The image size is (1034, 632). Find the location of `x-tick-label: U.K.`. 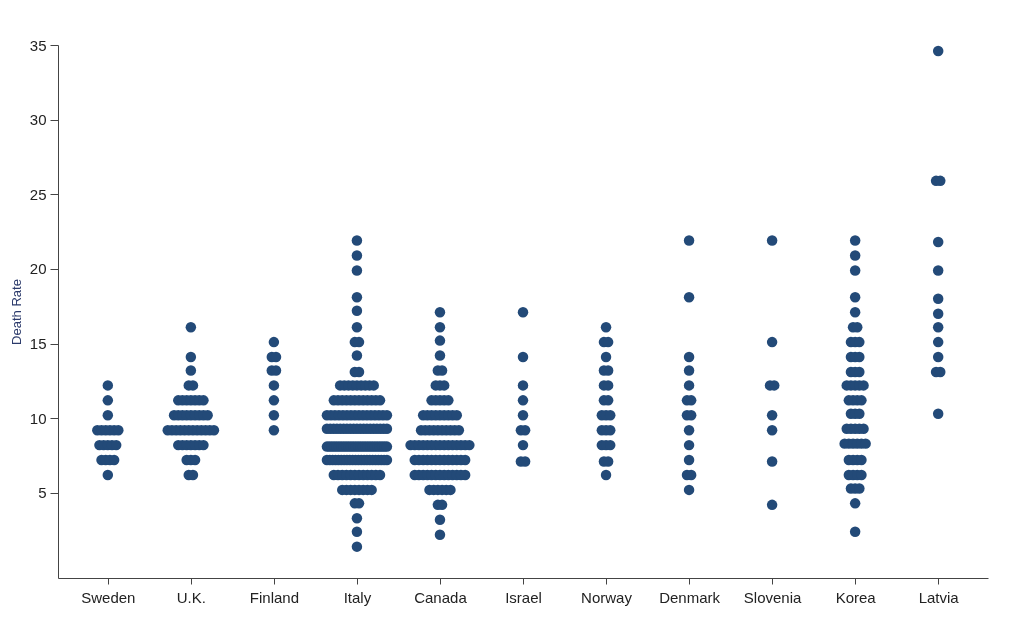

x-tick-label: U.K. is located at coordinates (191, 597).